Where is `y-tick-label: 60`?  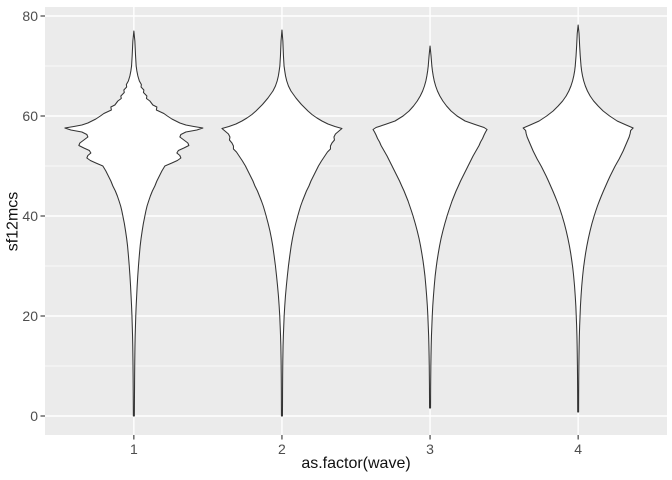
y-tick-label: 60 is located at coordinates (30, 116).